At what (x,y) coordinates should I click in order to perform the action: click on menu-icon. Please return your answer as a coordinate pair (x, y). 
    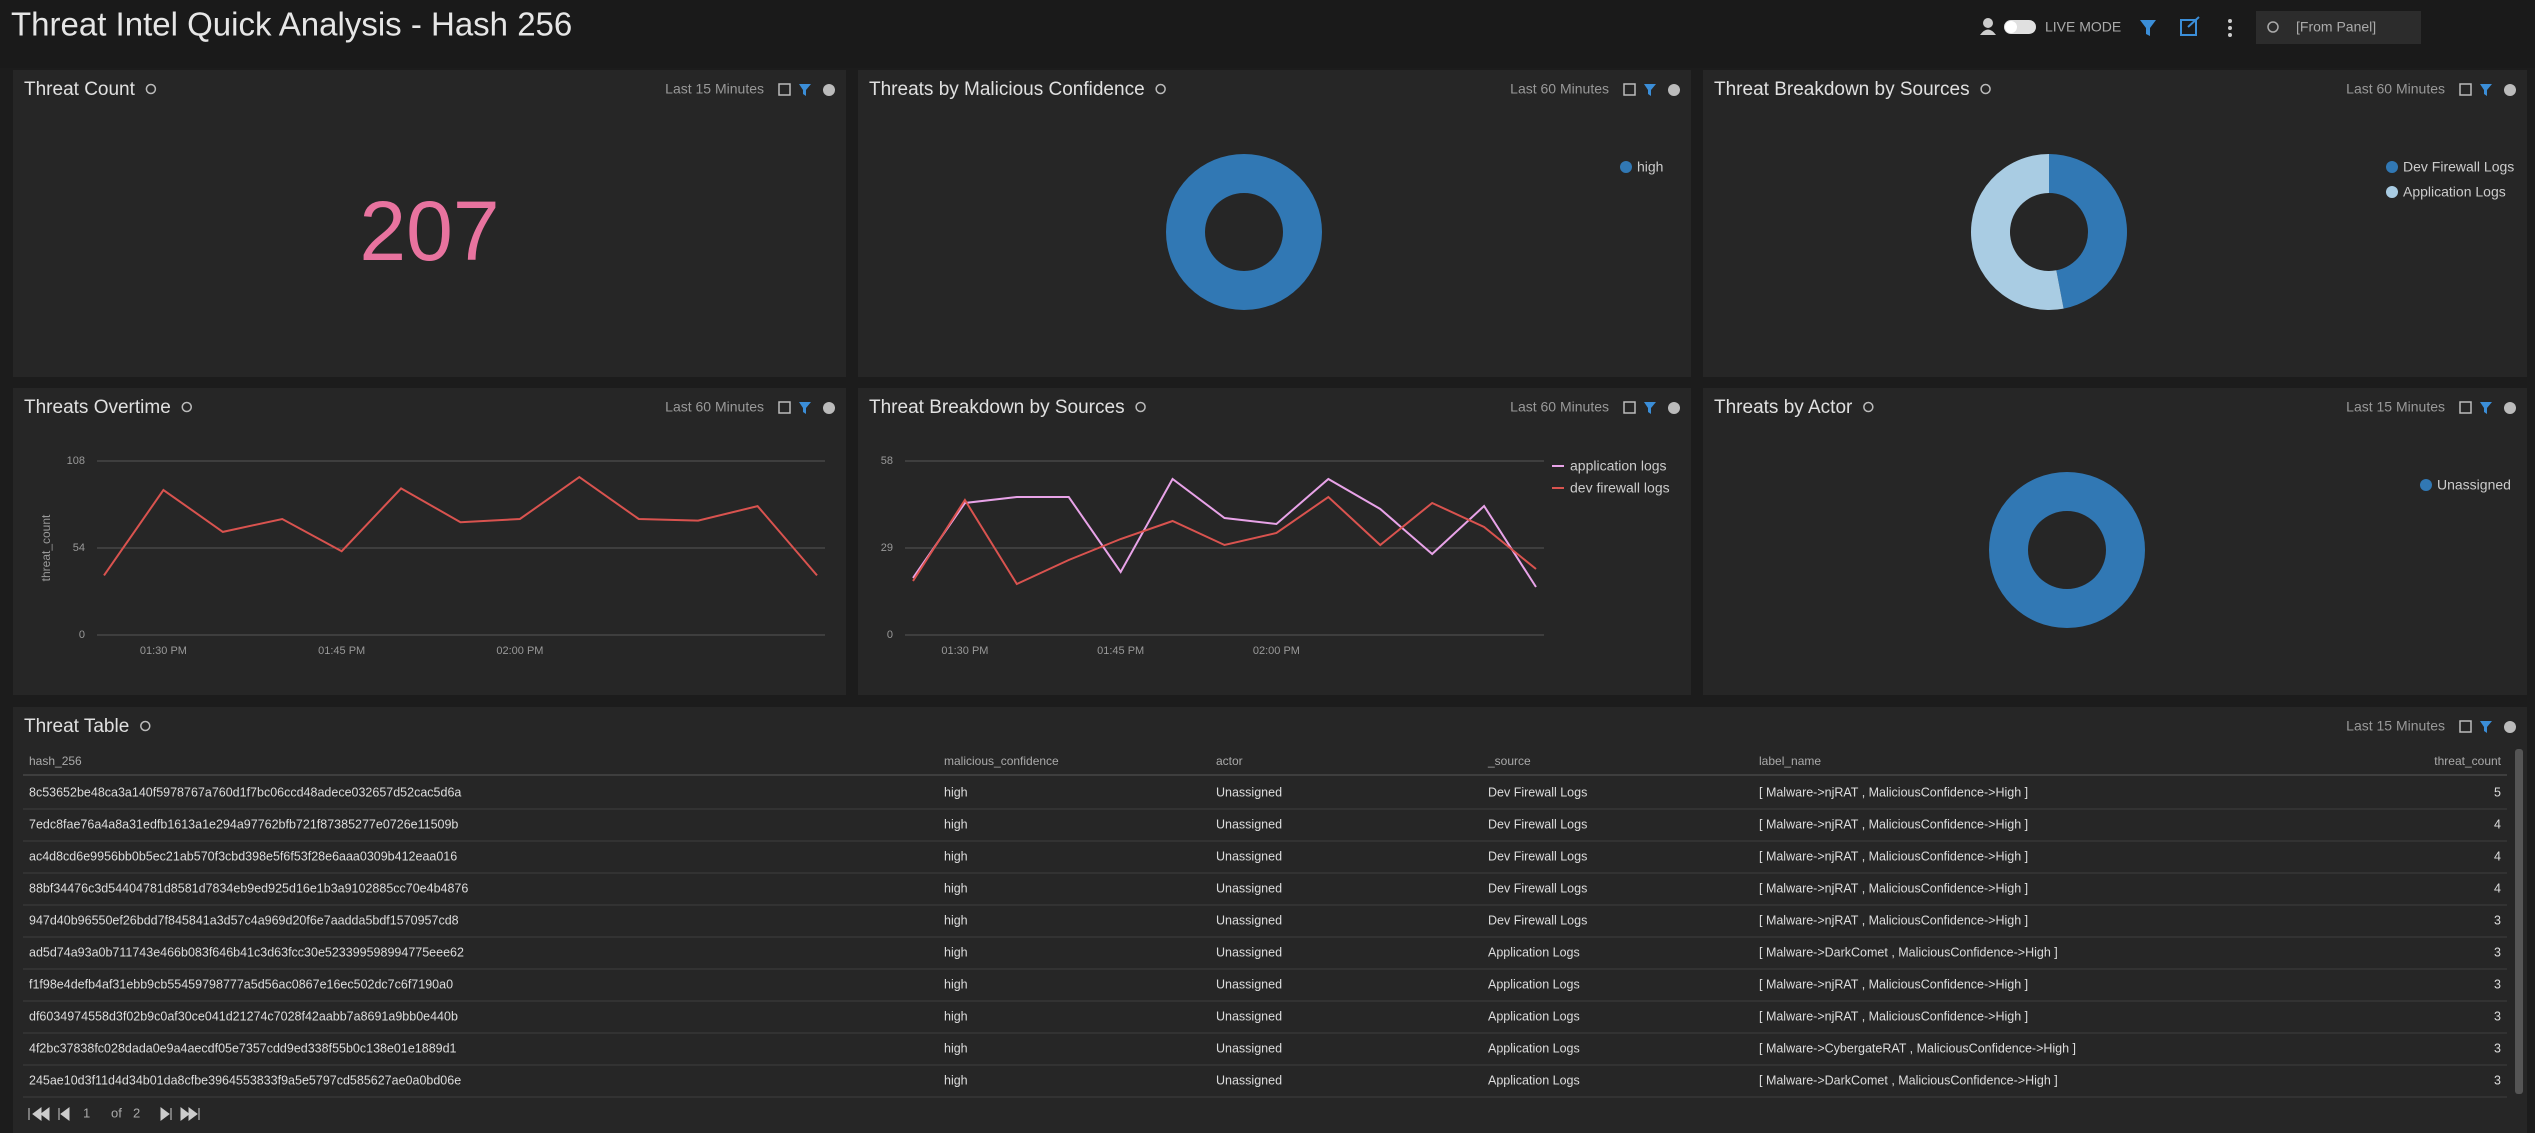
    Looking at the image, I should click on (2230, 28).